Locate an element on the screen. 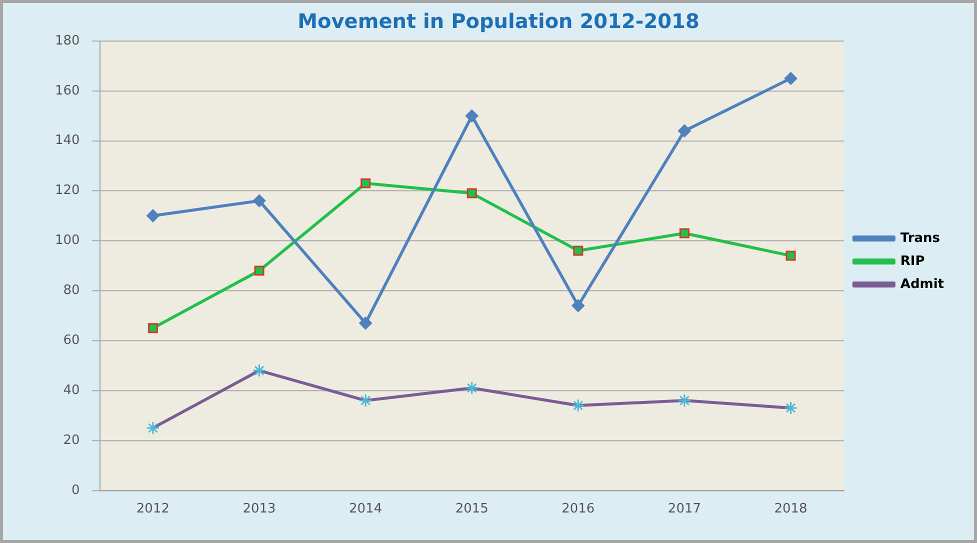 The height and width of the screenshot is (543, 977). y-tick-label: 80 is located at coordinates (71, 290).